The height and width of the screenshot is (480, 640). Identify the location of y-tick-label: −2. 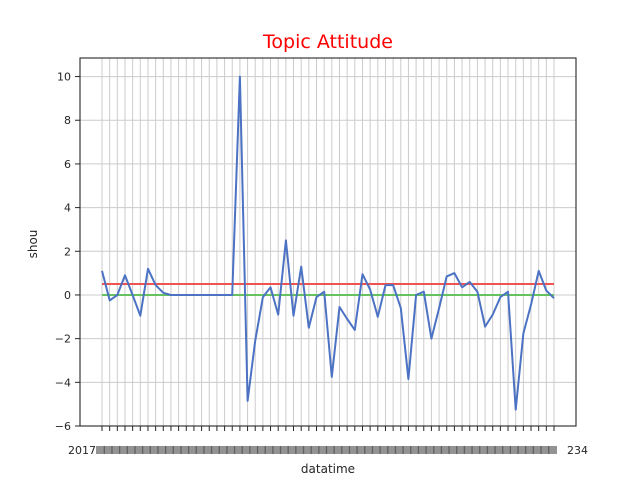
(63, 339).